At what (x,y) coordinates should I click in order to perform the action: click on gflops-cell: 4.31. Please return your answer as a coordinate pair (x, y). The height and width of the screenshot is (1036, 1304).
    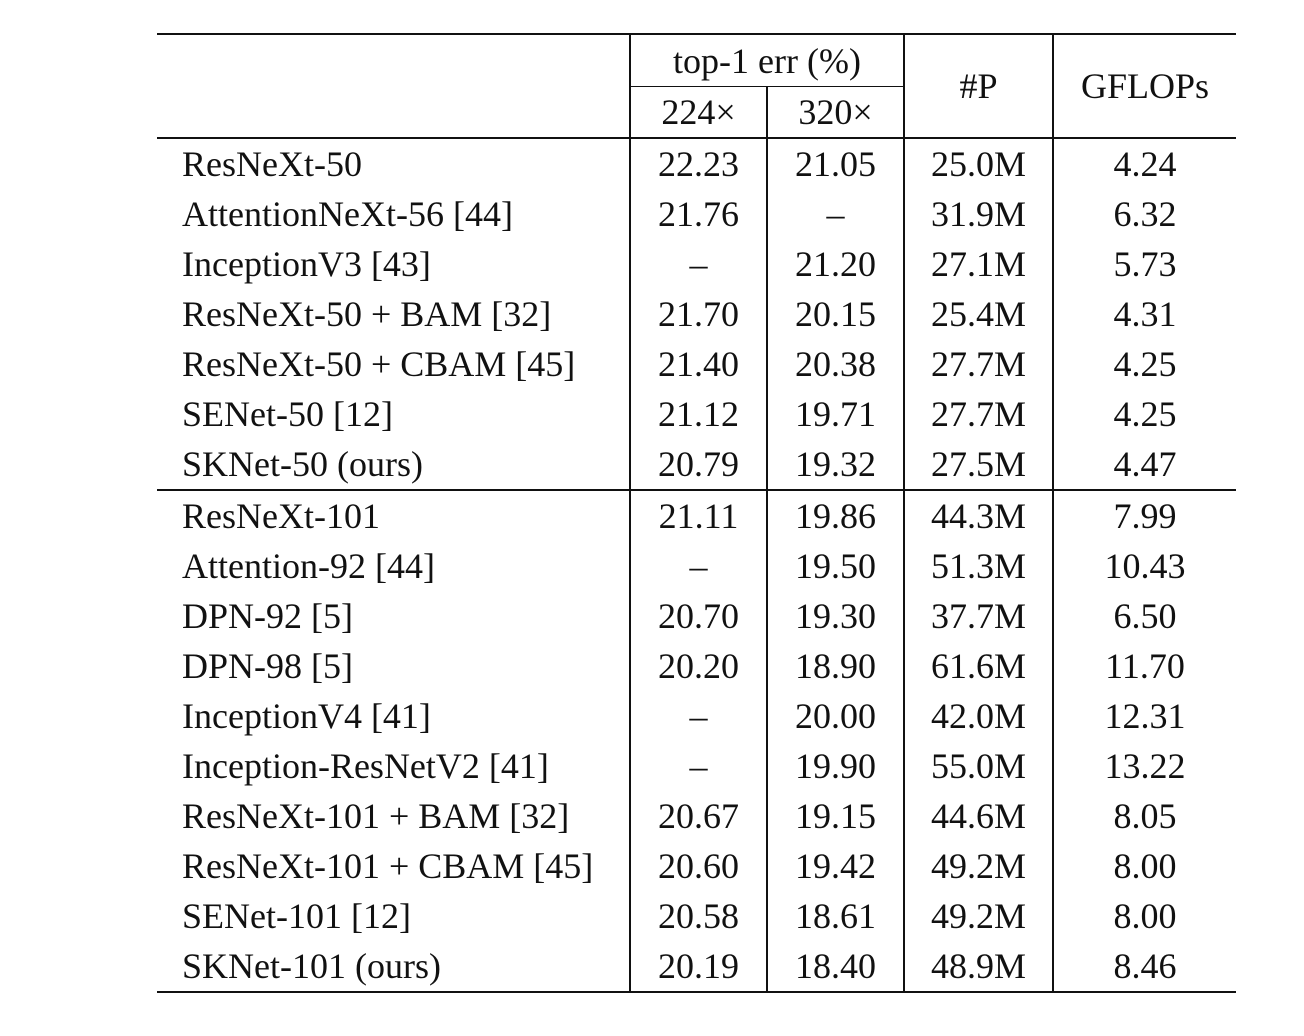
    Looking at the image, I should click on (1144, 314).